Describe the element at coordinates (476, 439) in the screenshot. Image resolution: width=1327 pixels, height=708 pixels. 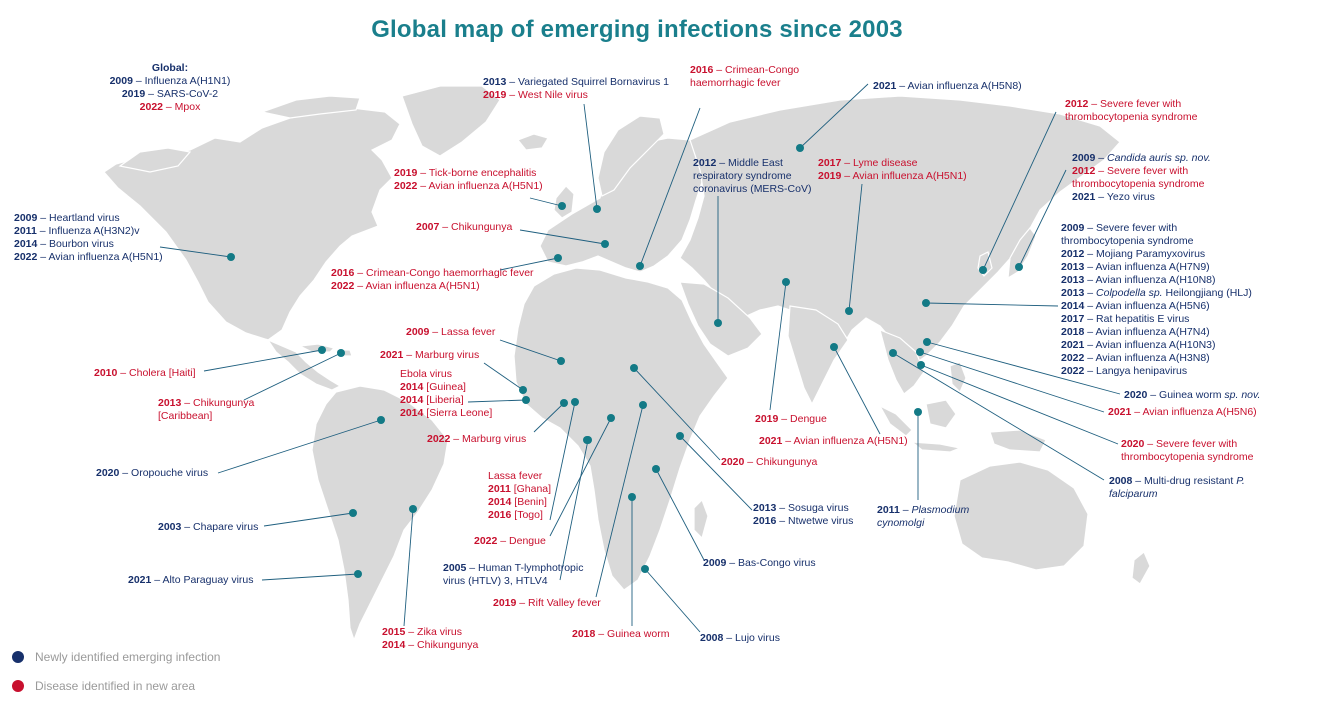
I see `annotation-marburg-2022: 2022 – Marburg virus` at that location.